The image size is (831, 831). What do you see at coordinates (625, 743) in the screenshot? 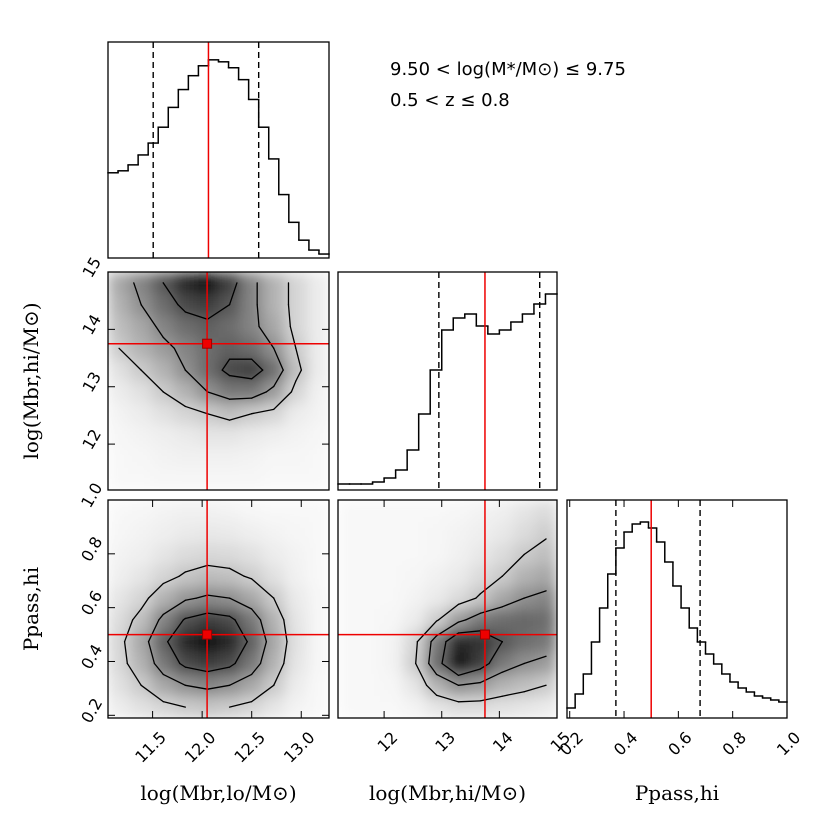
I see `x-tick-label: 0.4` at bounding box center [625, 743].